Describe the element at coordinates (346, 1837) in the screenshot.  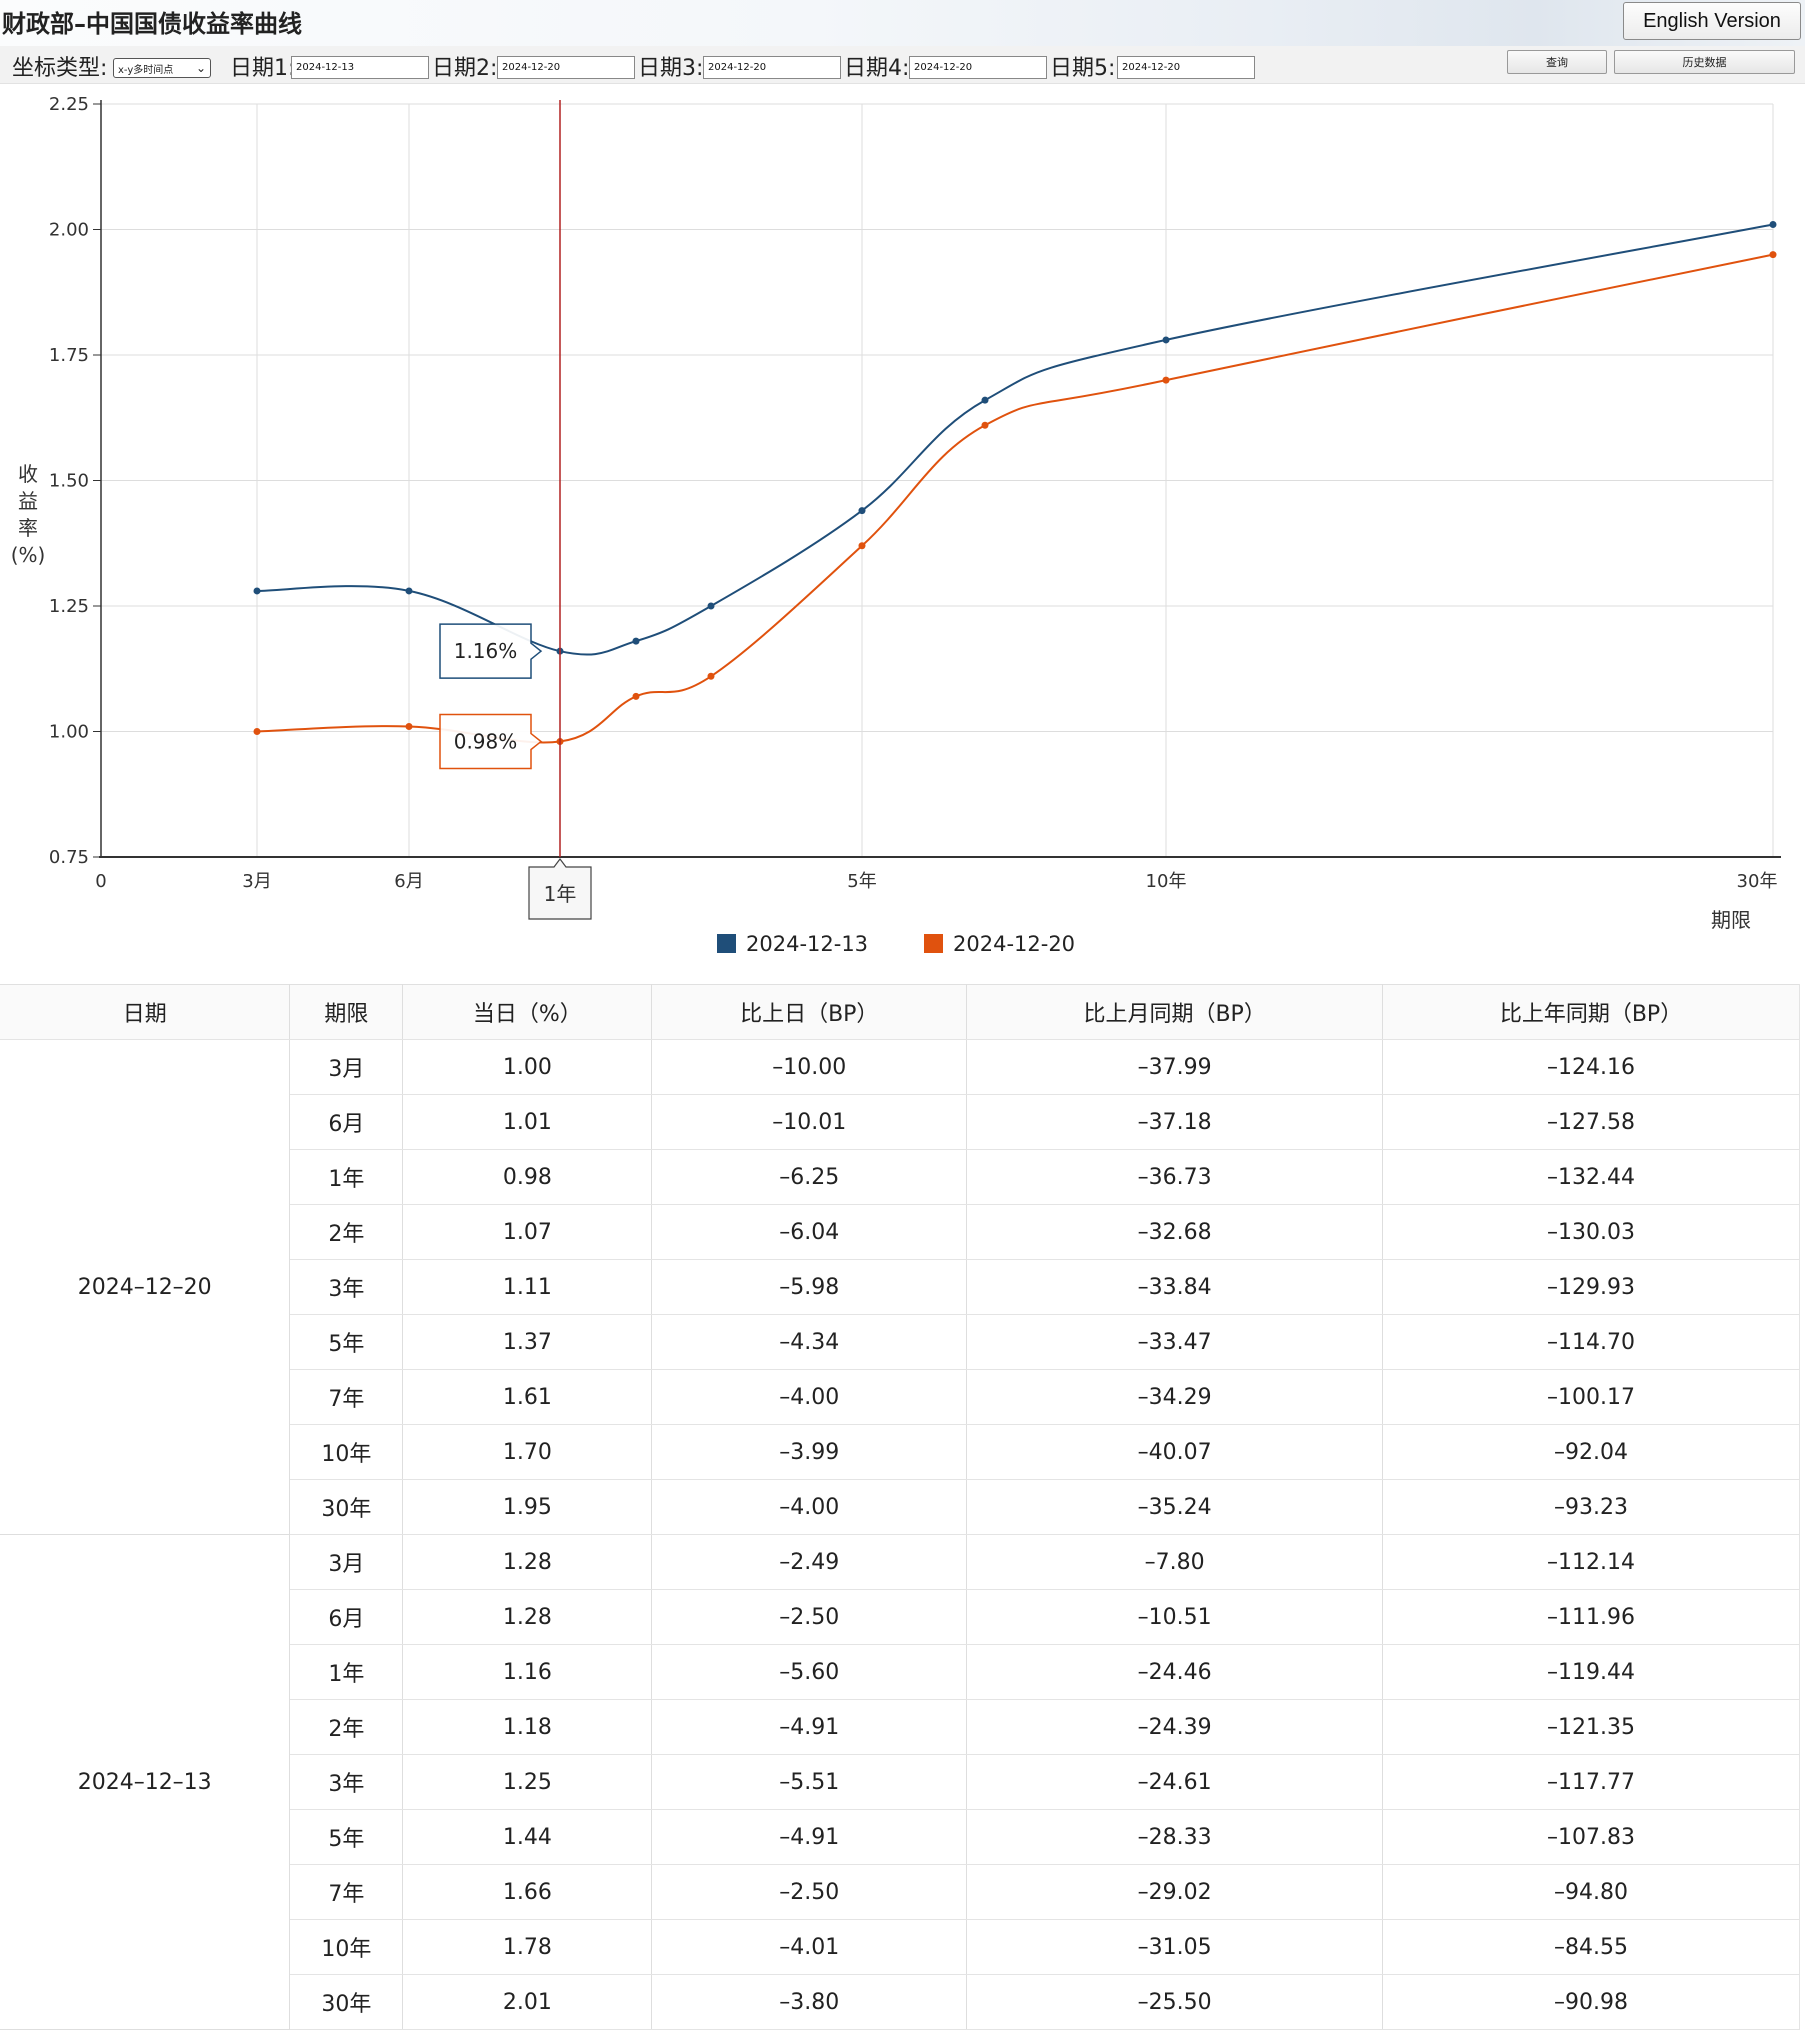
I see `term-cell: 5年` at that location.